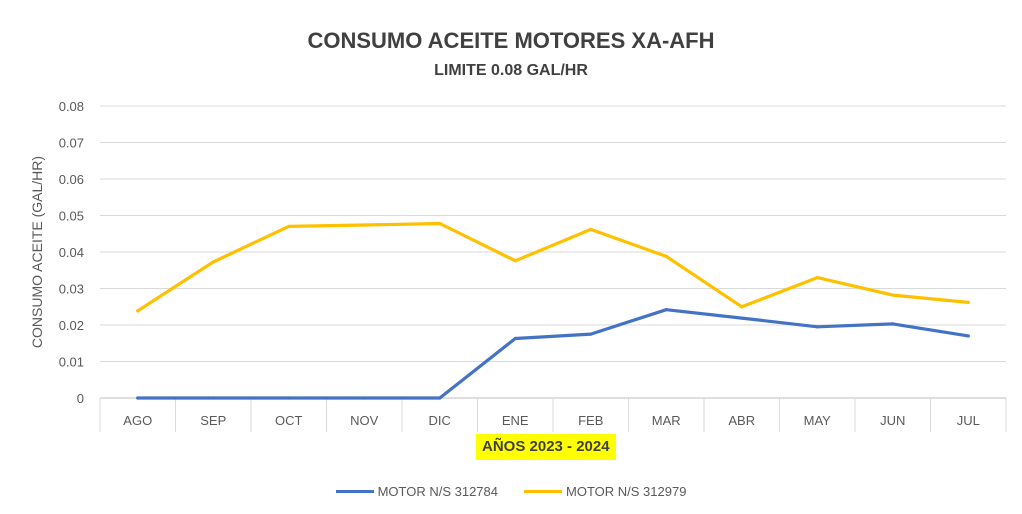  Describe the element at coordinates (440, 420) in the screenshot. I see `x-tick-label: DIC` at that location.